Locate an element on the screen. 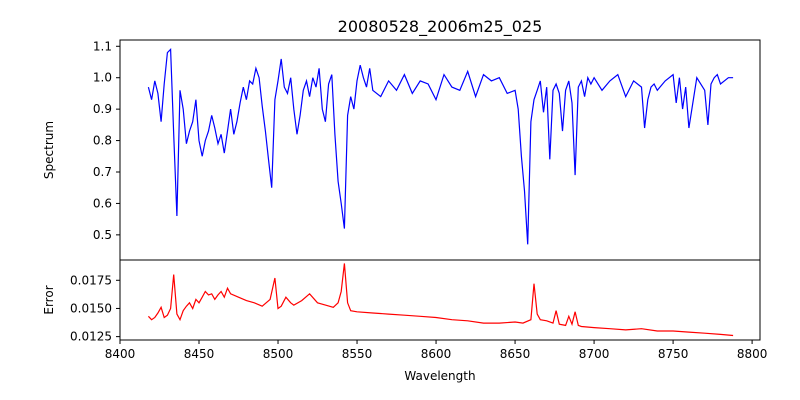 The width and height of the screenshot is (800, 400). error-y-ticks: 0.0125 0.0150 0.0175 is located at coordinates (95, 308).